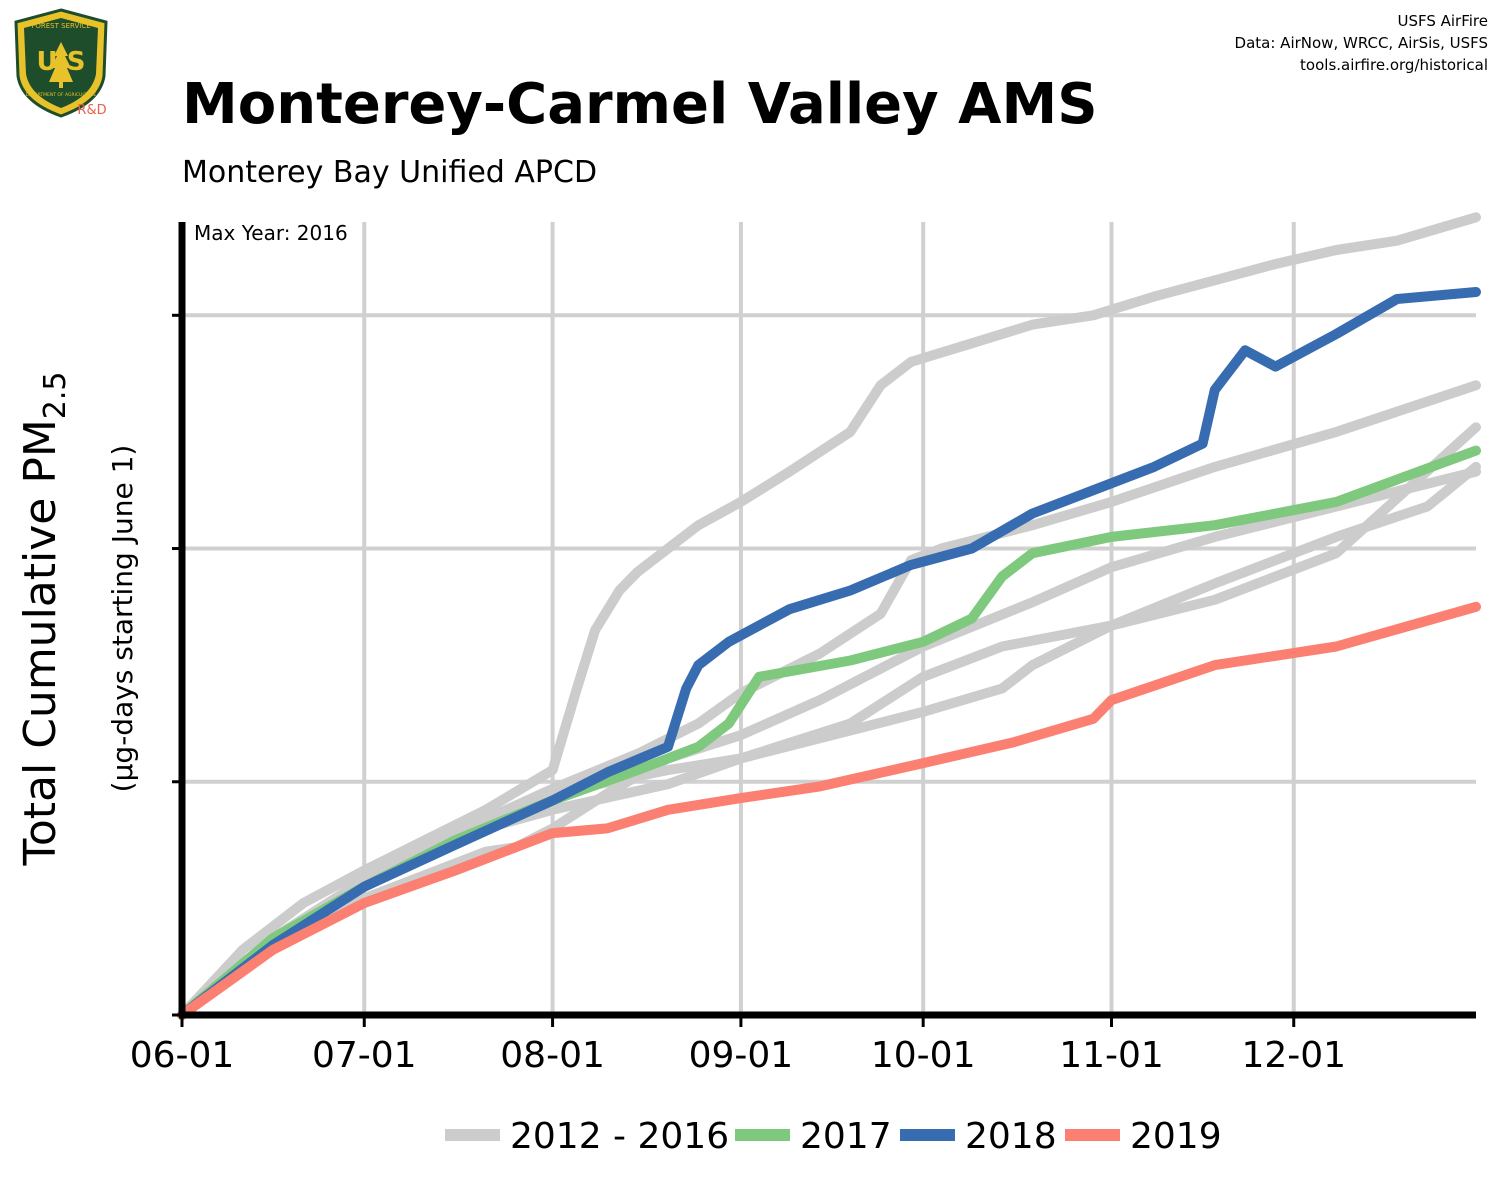  What do you see at coordinates (1011, 1136) in the screenshot?
I see `legend-label: 2018` at bounding box center [1011, 1136].